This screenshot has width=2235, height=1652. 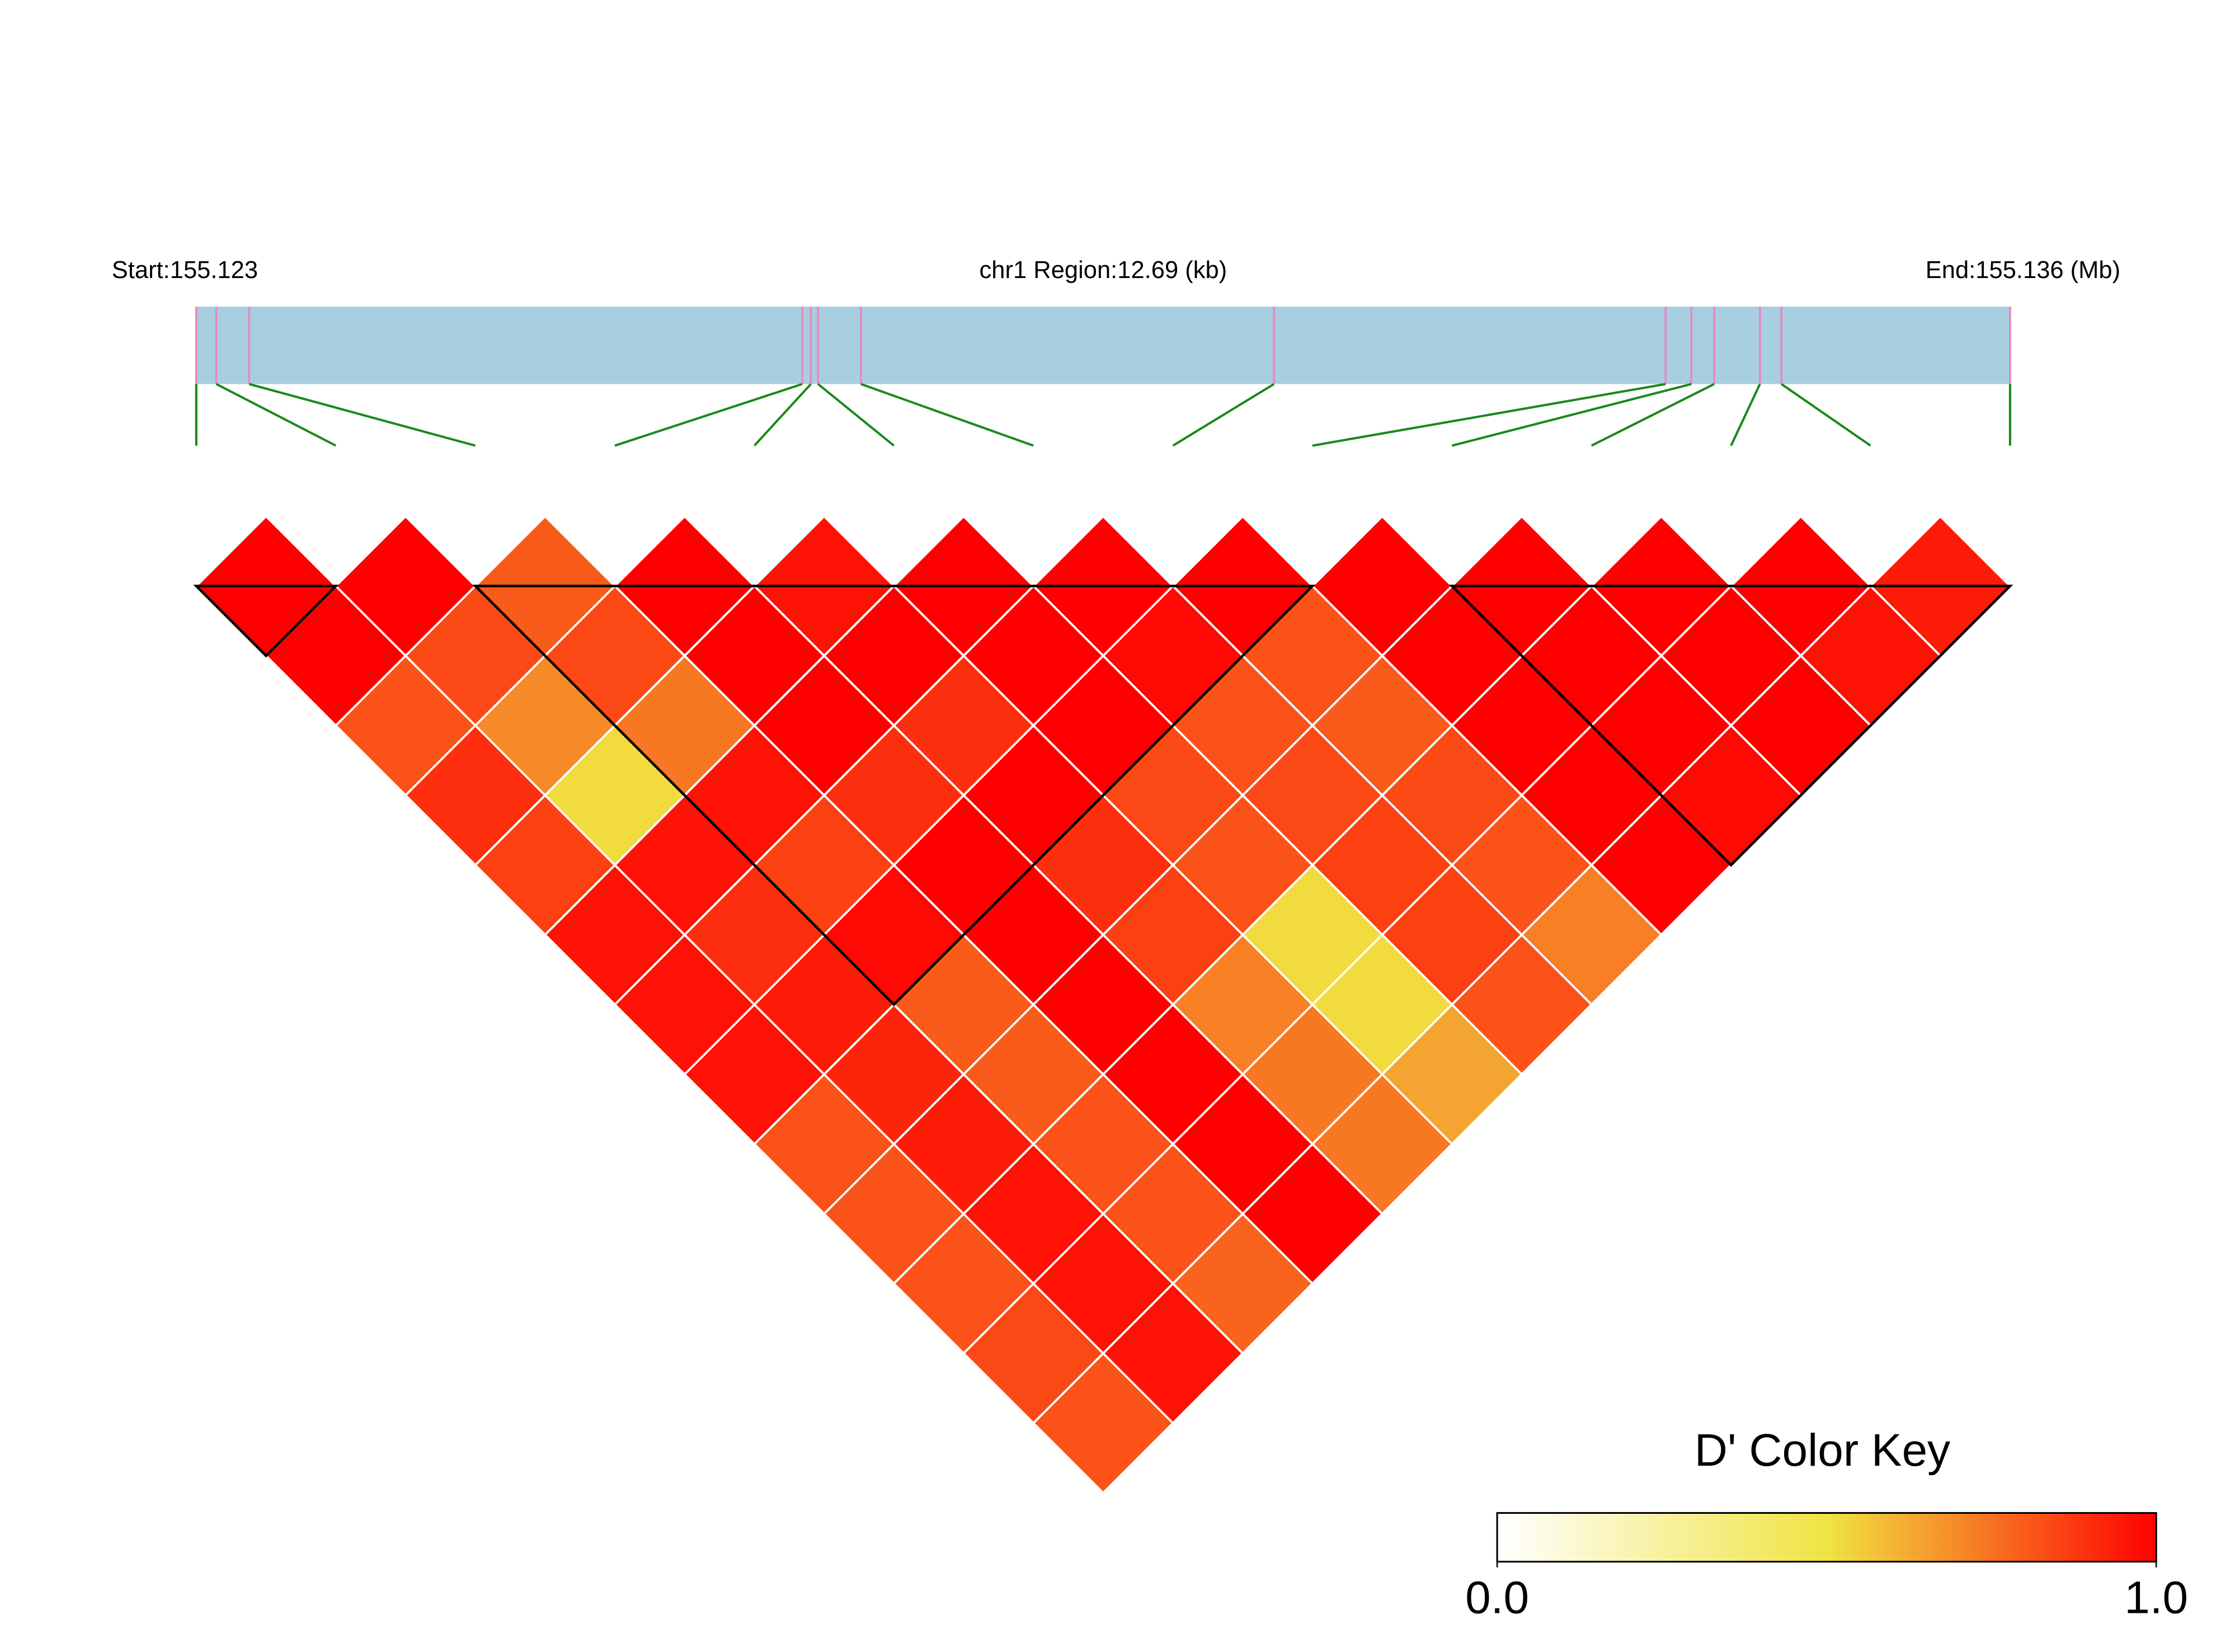 I want to click on end-label: End:155.136 (Mb), so click(x=2023, y=270).